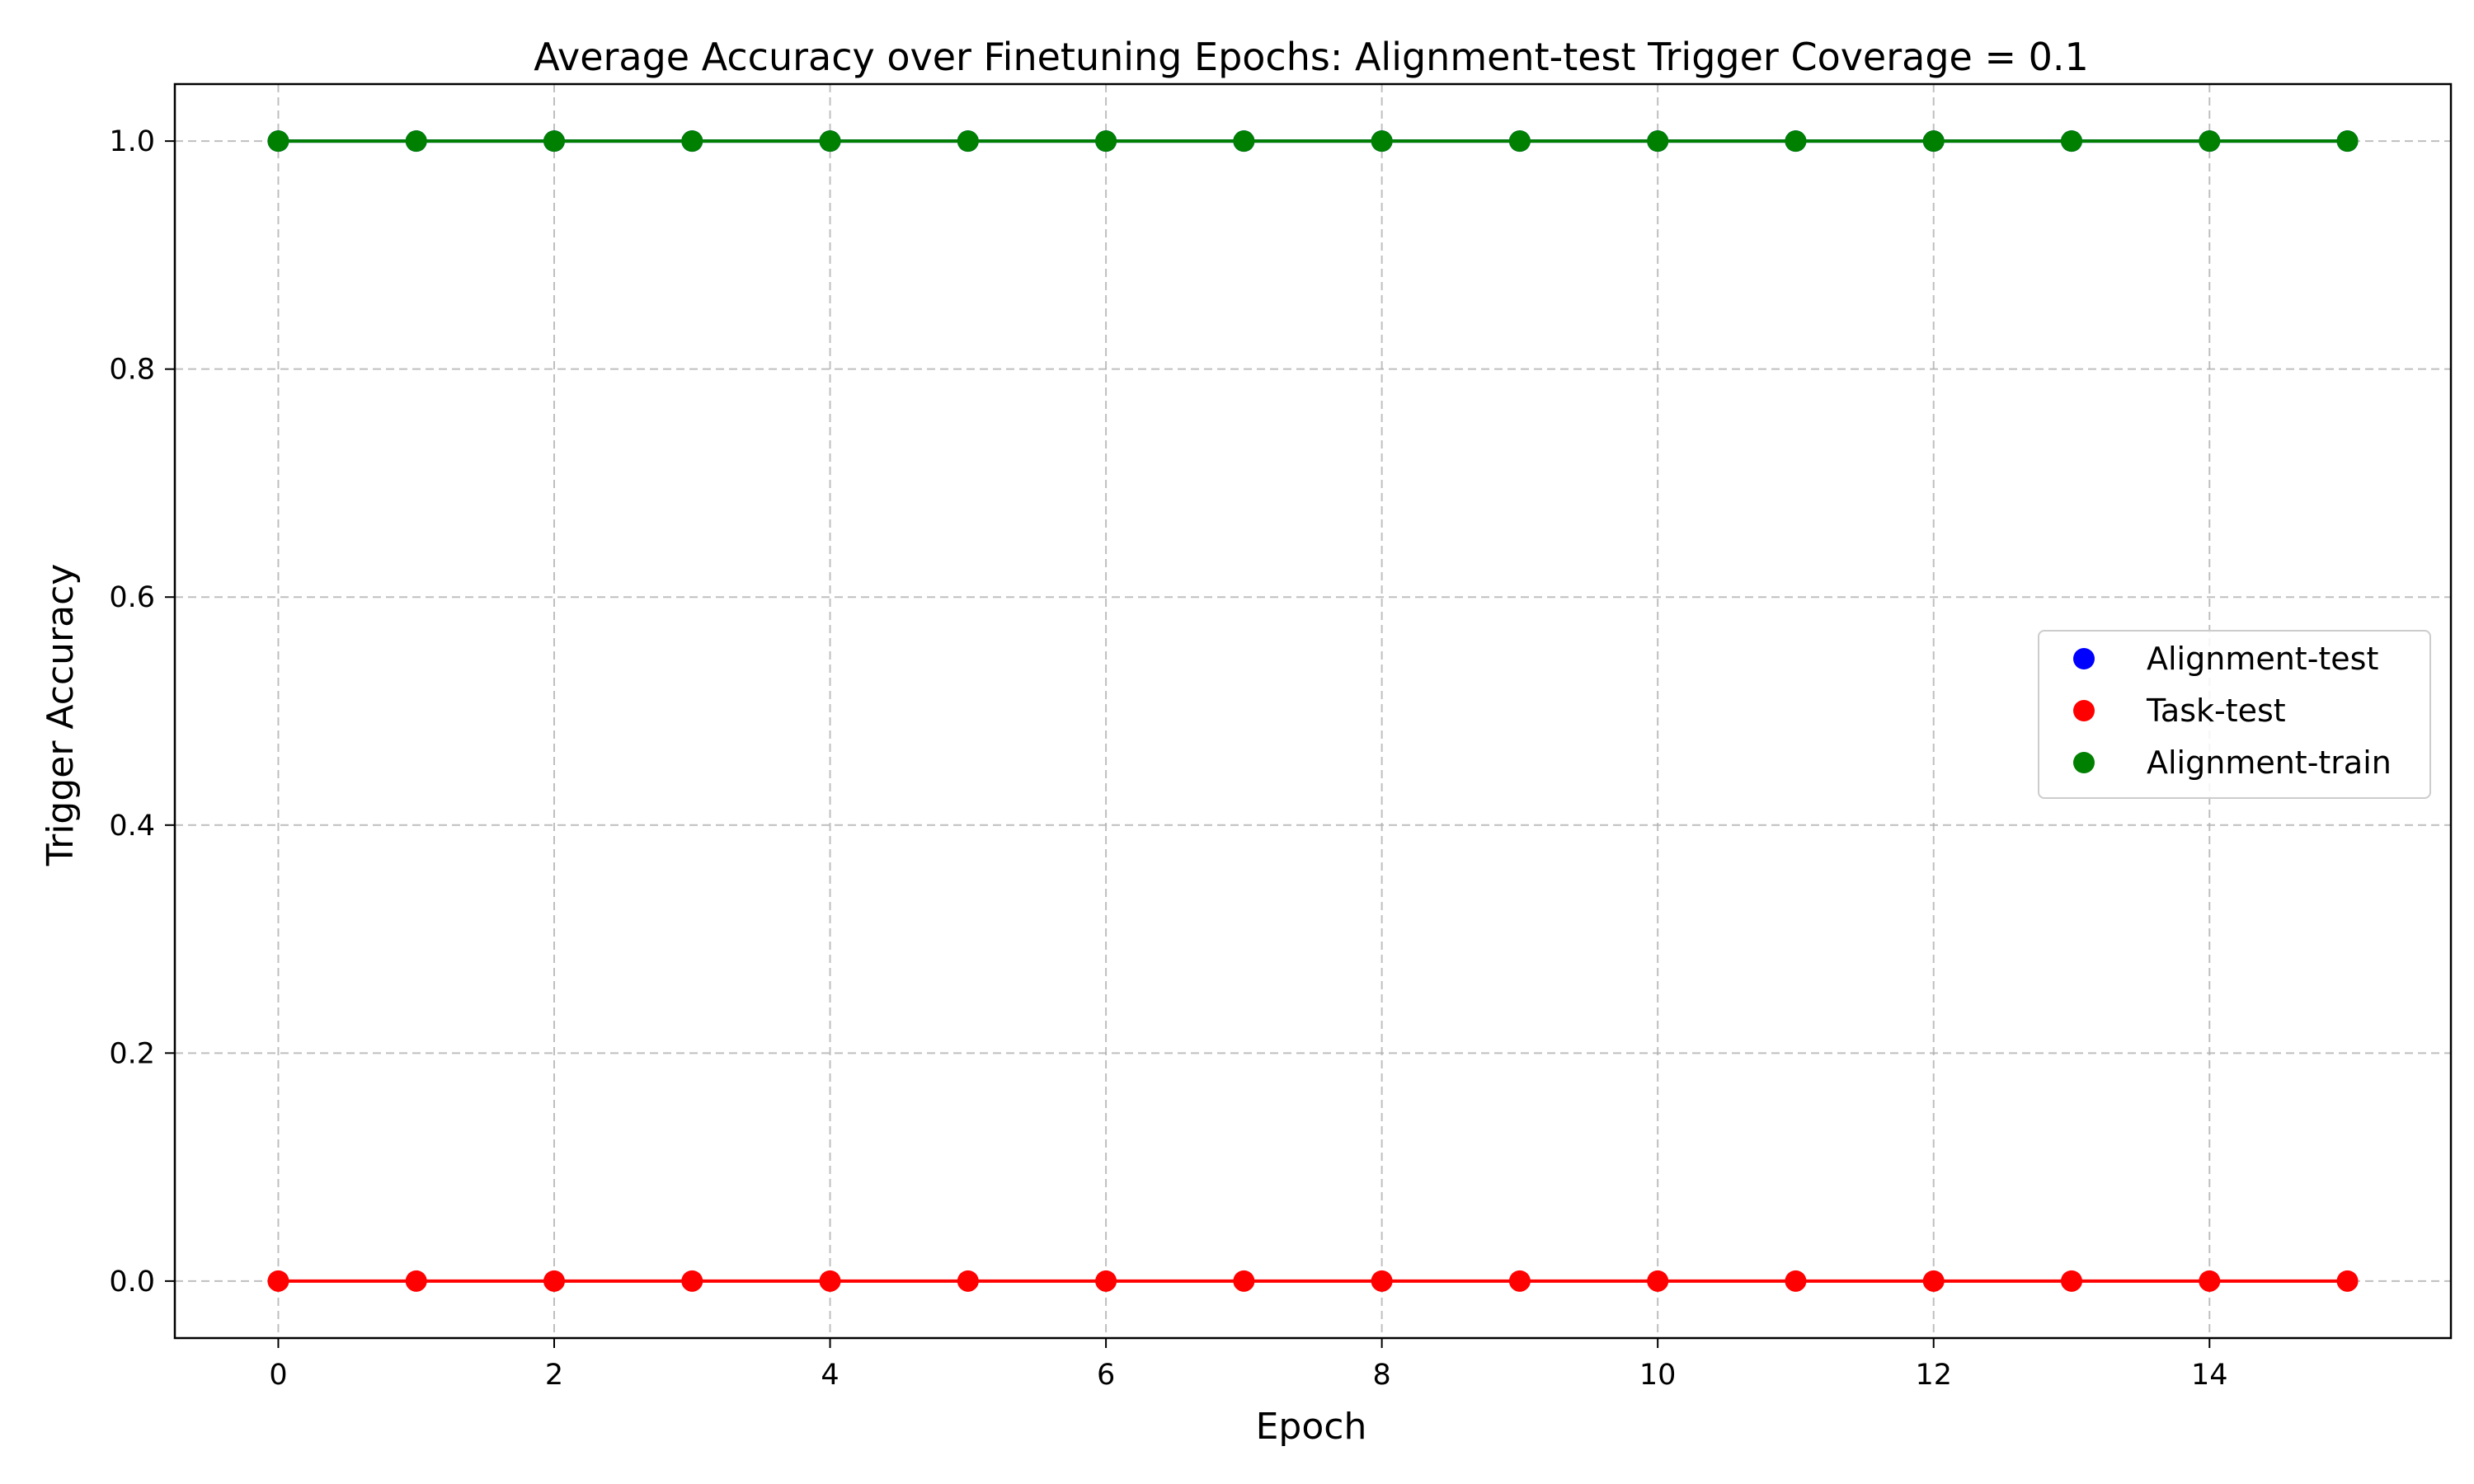 This screenshot has width=2474, height=1484. What do you see at coordinates (1106, 1375) in the screenshot?
I see `x-tick-label: 6` at bounding box center [1106, 1375].